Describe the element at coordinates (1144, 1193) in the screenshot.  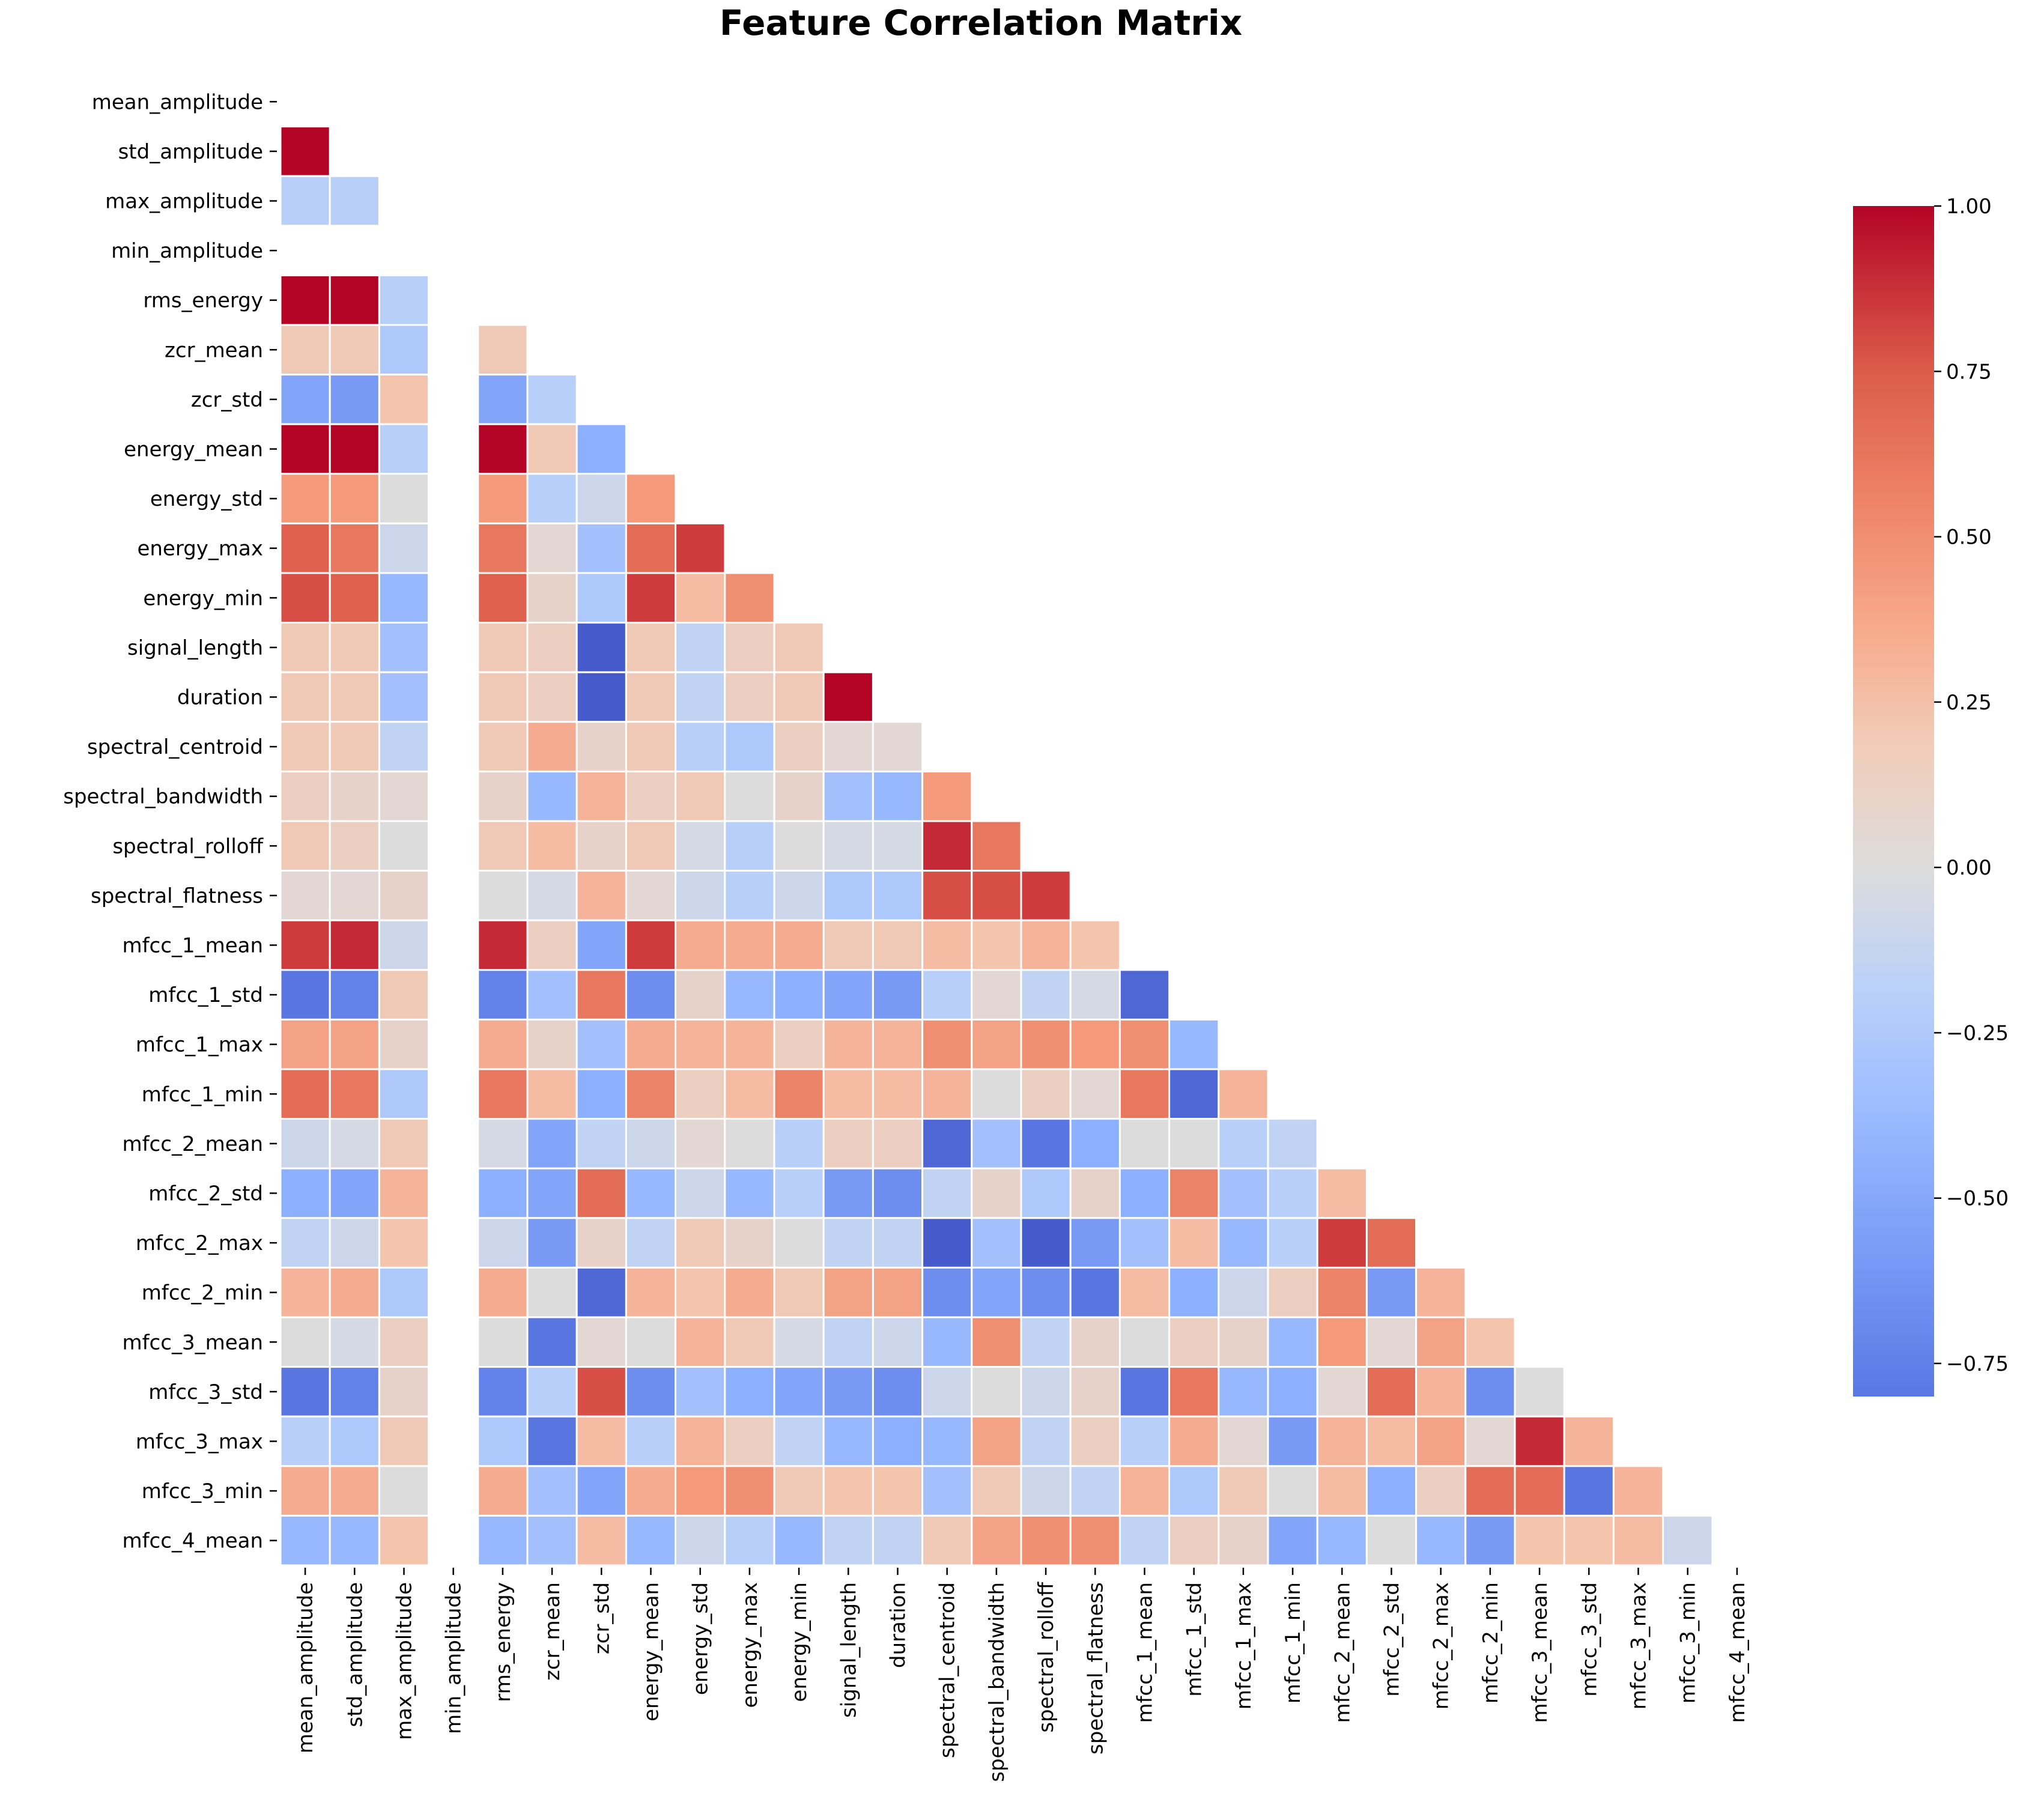
I see `heatmap-cell-mfcc_2_std-mfcc_1_mean` at that location.